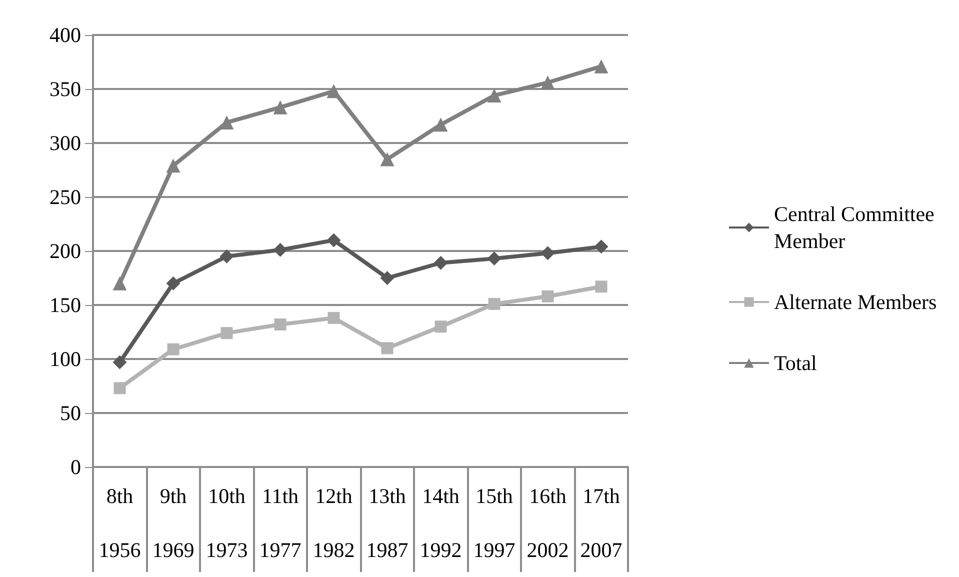 The height and width of the screenshot is (577, 959). Describe the element at coordinates (280, 523) in the screenshot. I see `category-label: 11th 1977` at that location.